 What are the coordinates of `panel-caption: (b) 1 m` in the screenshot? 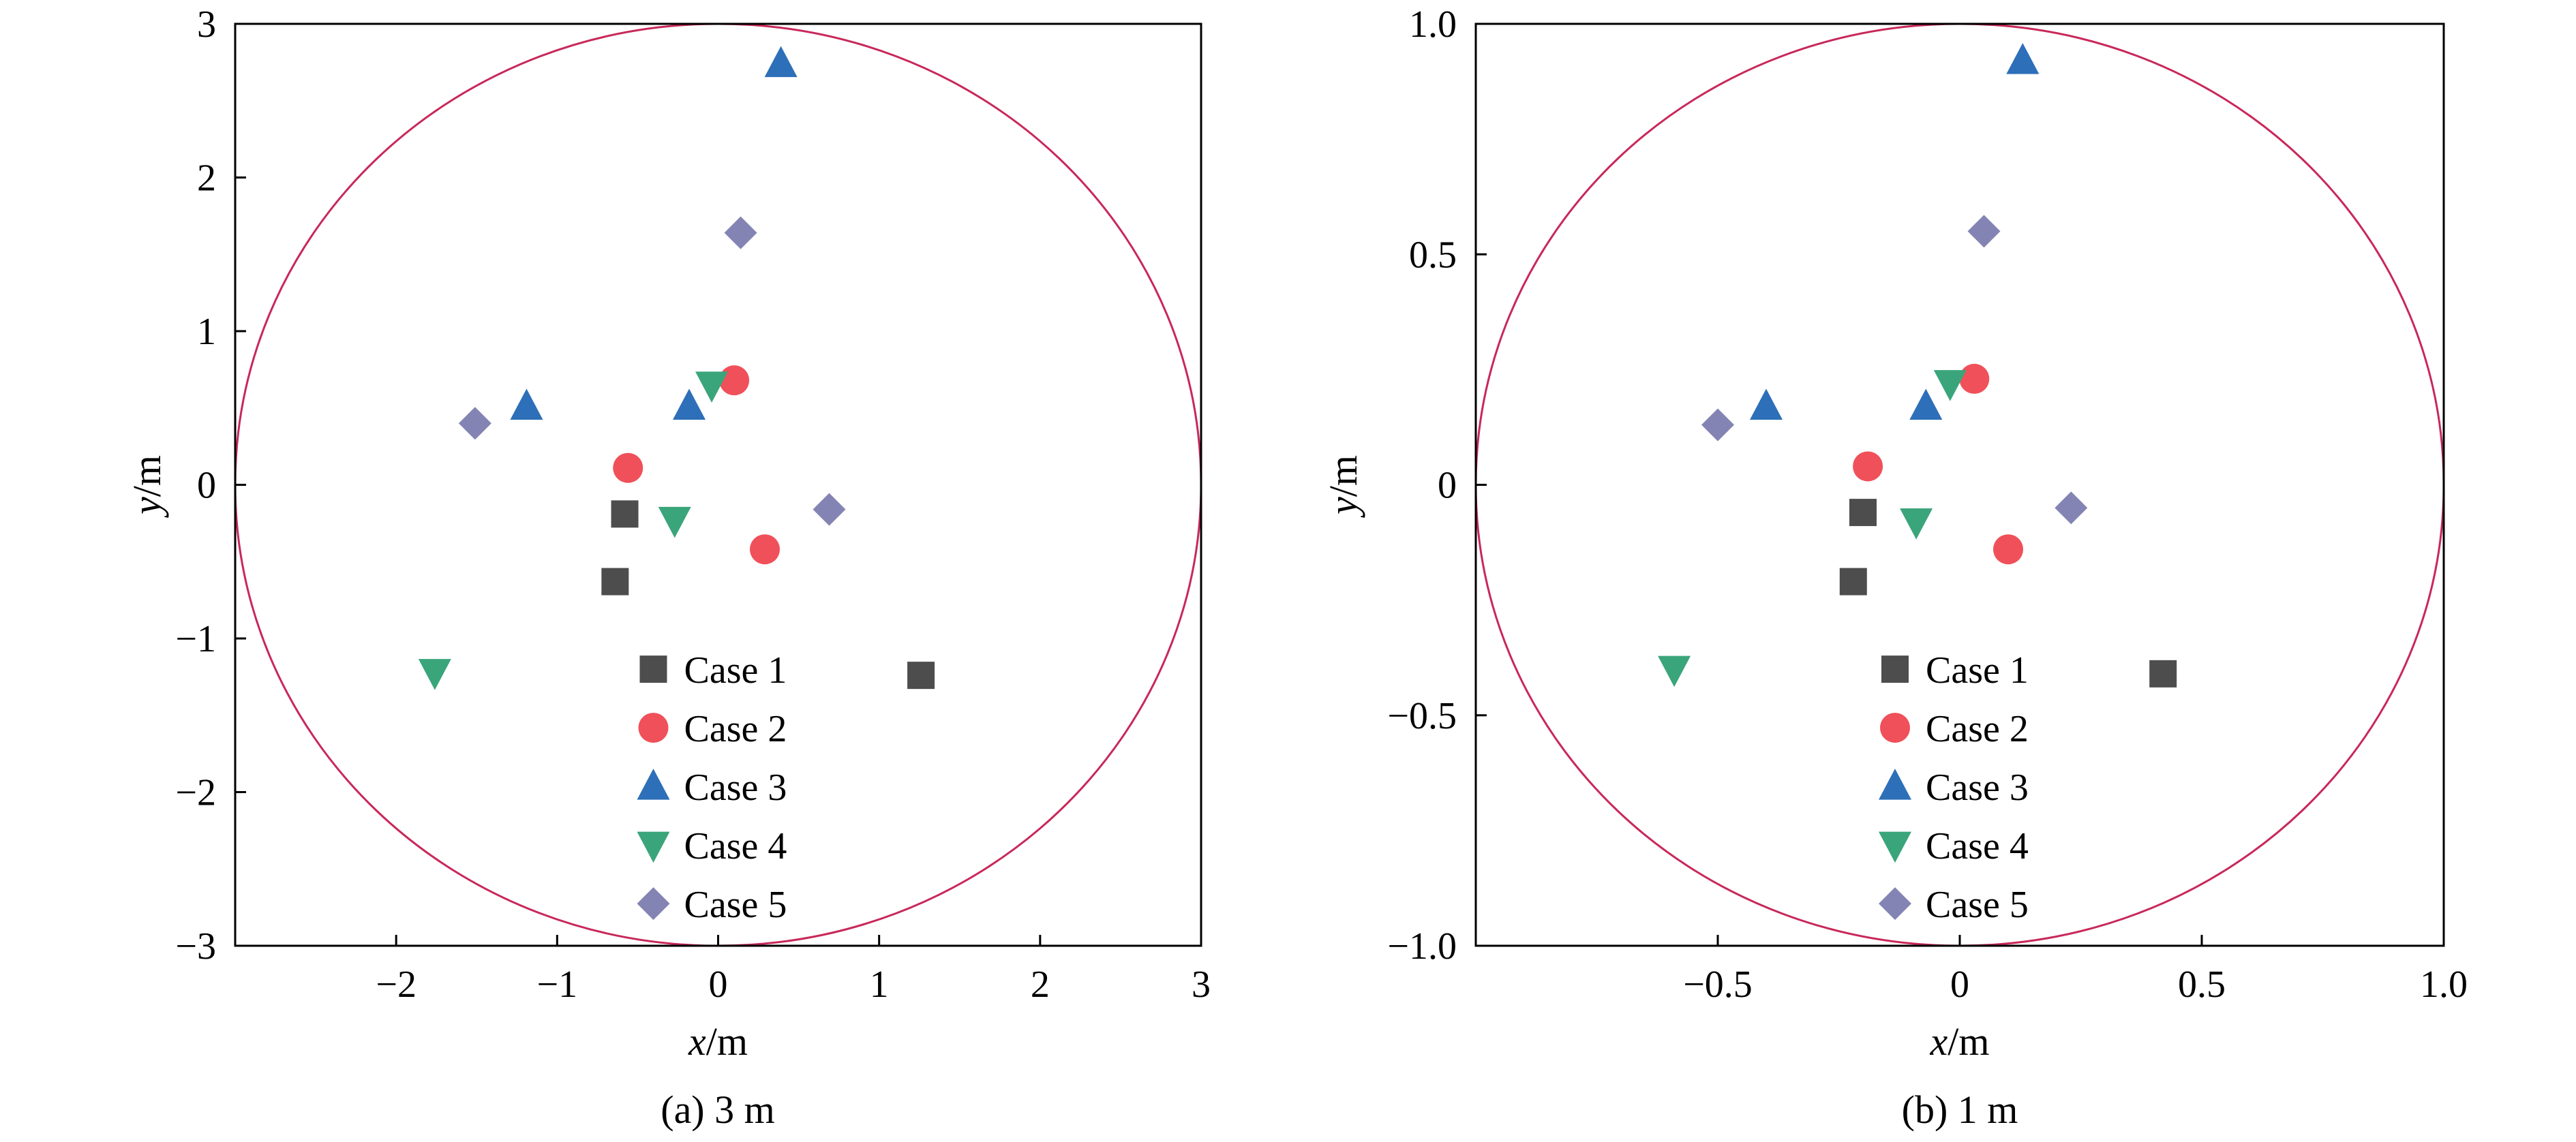 It's located at (1960, 1109).